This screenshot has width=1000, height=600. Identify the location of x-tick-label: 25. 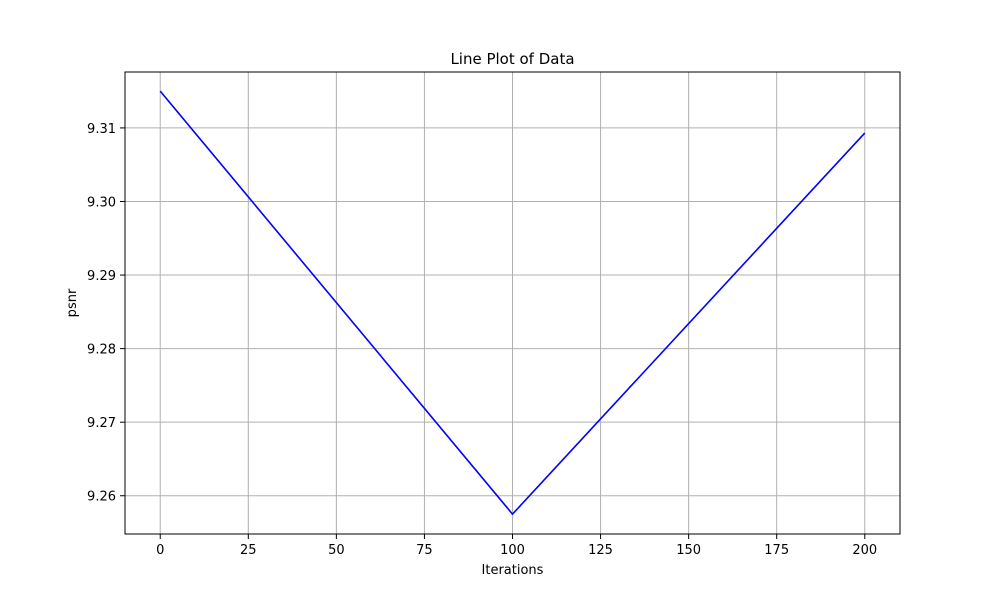
(248, 550).